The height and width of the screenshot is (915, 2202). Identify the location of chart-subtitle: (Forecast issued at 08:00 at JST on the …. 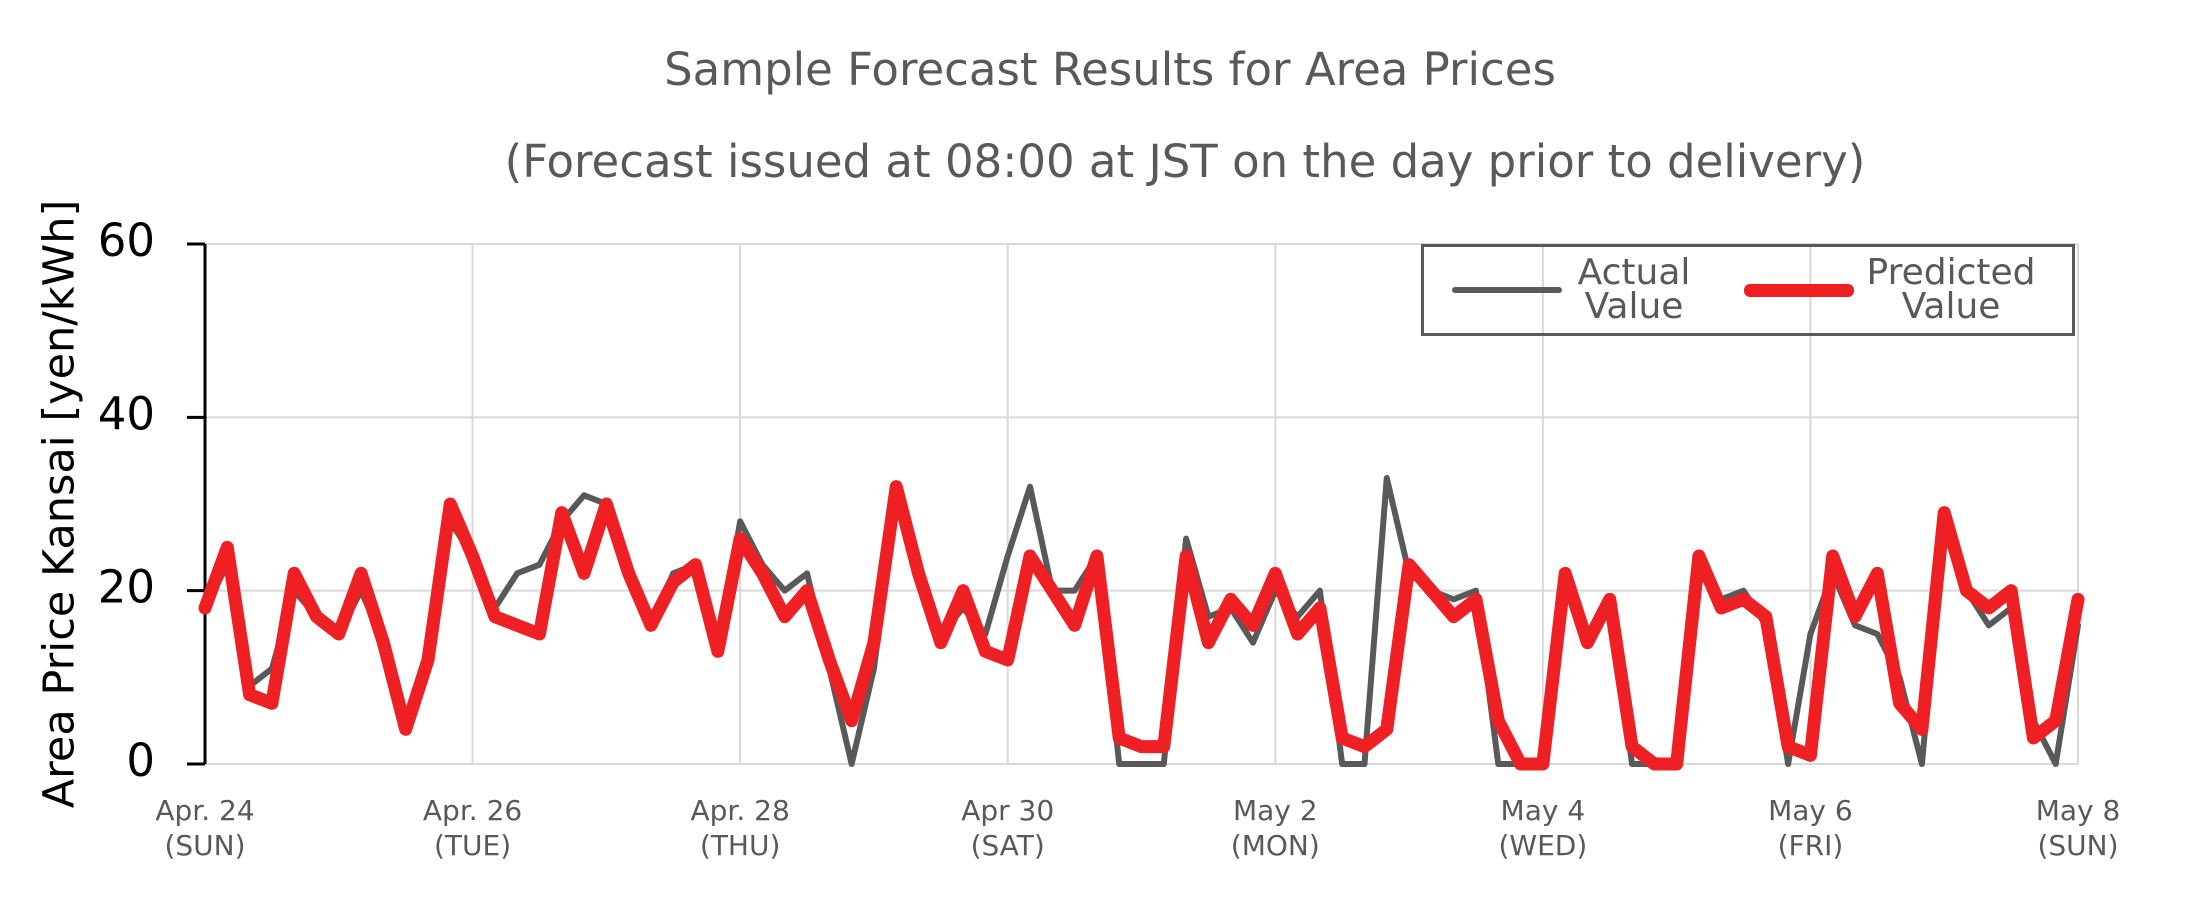
(1185, 161).